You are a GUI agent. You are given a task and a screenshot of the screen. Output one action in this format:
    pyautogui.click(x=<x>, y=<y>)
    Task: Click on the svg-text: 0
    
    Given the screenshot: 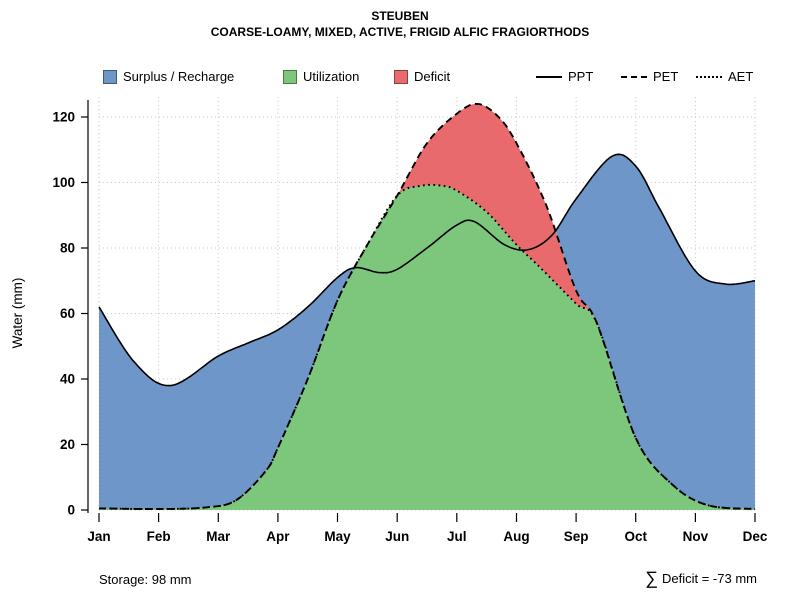 What is the action you would take?
    pyautogui.click(x=71, y=510)
    